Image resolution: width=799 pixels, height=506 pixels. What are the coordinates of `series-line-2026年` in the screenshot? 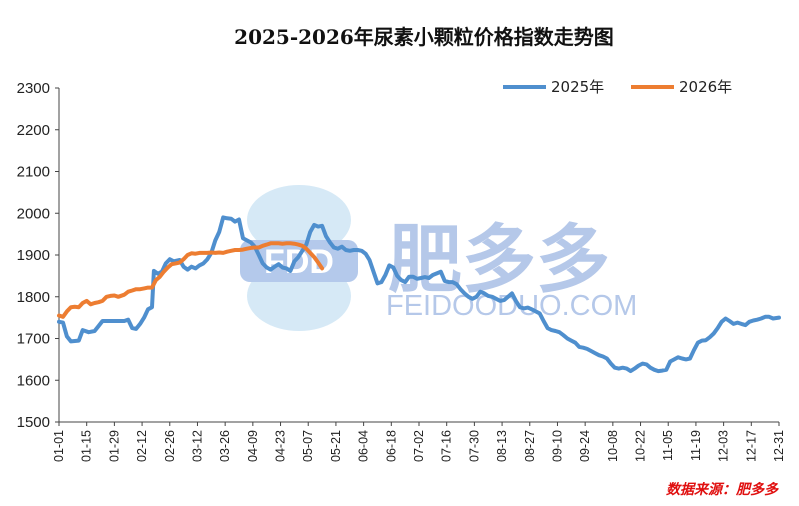 It's located at (191, 280).